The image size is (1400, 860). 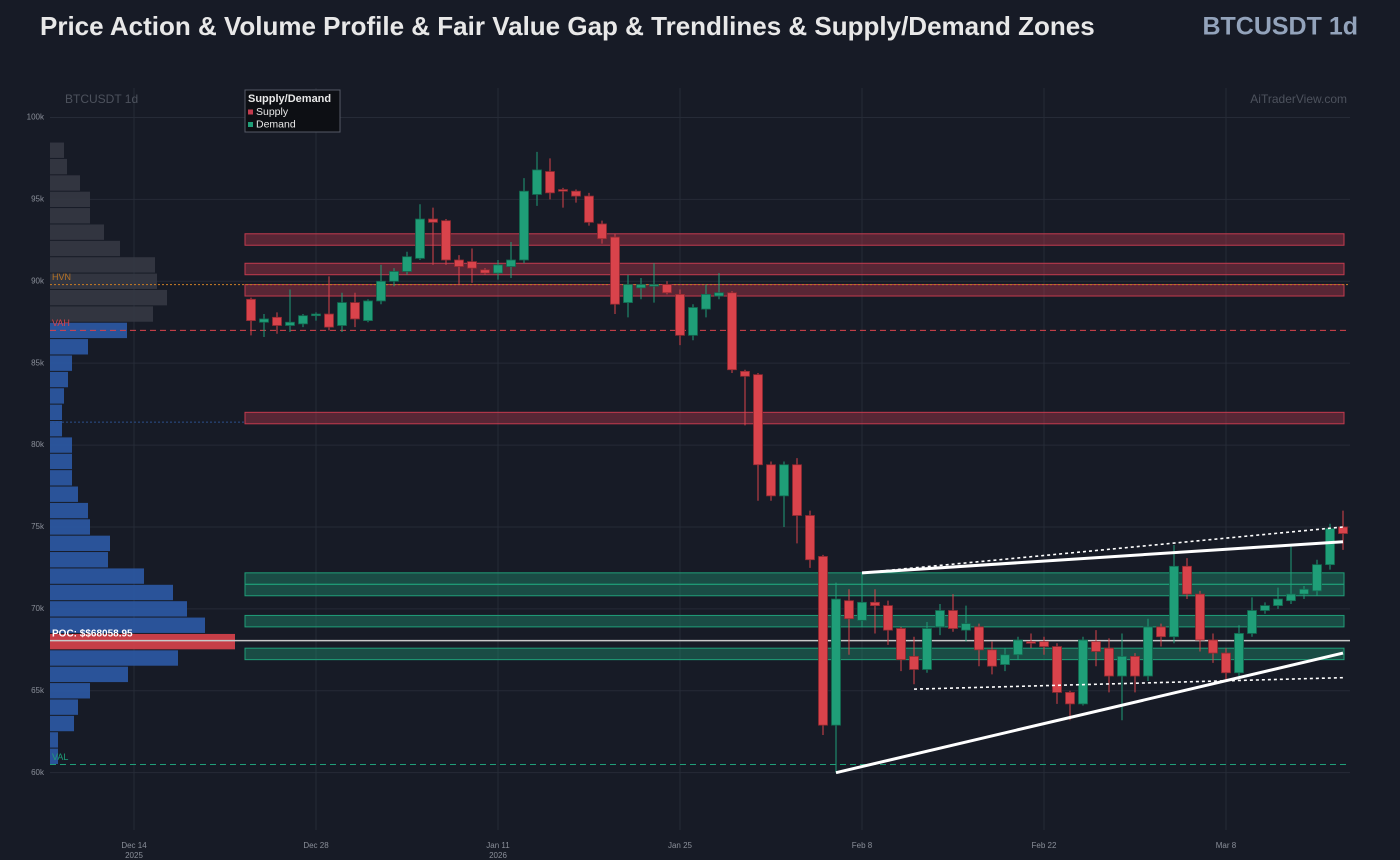 What do you see at coordinates (134, 845) in the screenshot?
I see `x-tick-label: Dec 14` at bounding box center [134, 845].